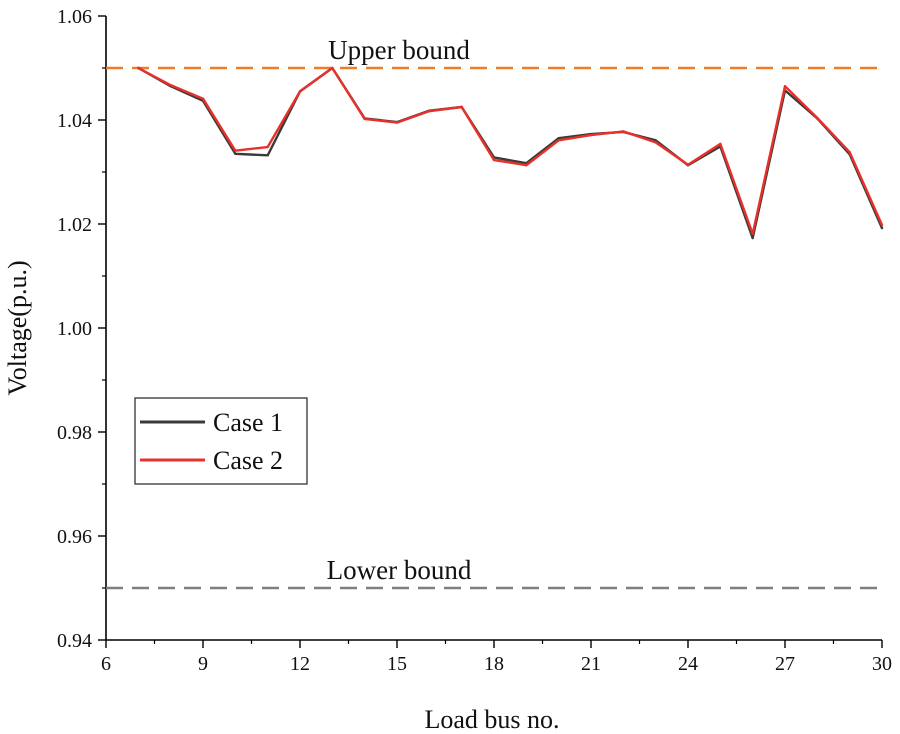 This screenshot has width=900, height=734. I want to click on x-tick-label: 15, so click(397, 664).